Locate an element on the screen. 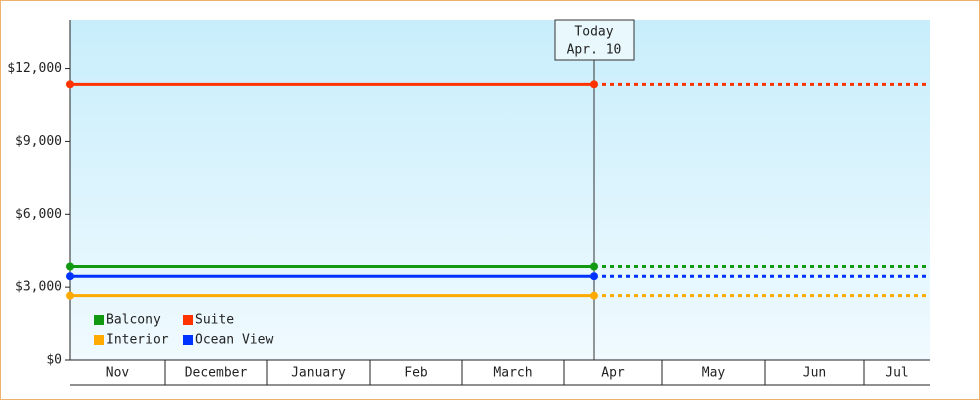 The image size is (980, 400). legend-label: Balcony is located at coordinates (133, 320).